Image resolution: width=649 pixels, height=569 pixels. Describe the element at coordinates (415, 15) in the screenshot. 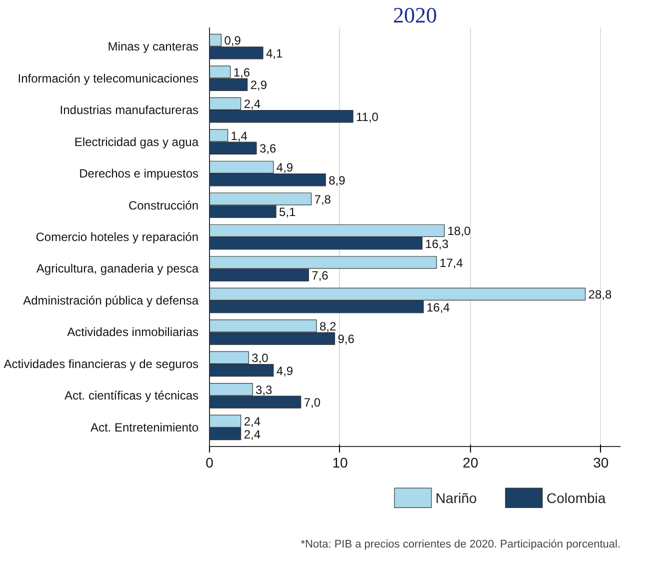

I see `chart-title: 2020` at that location.